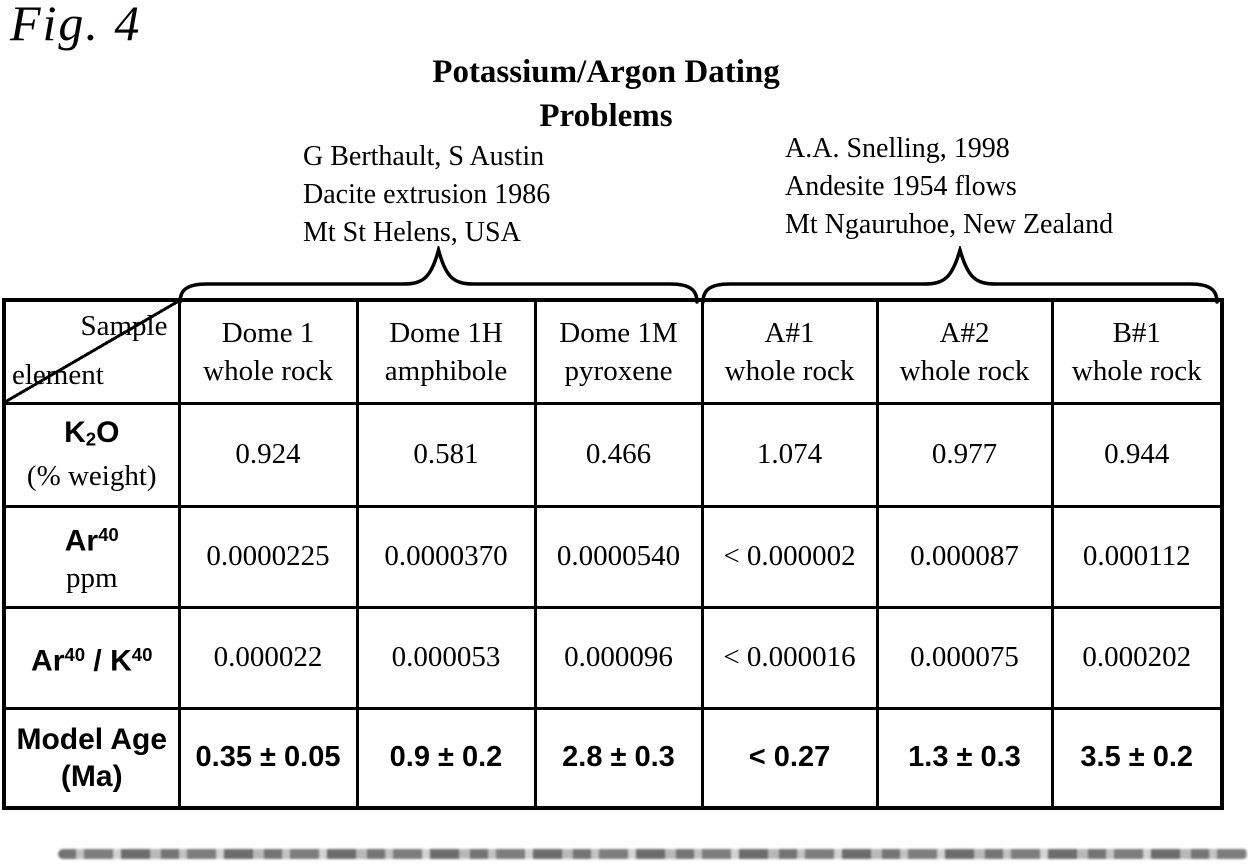  Describe the element at coordinates (789, 332) in the screenshot. I see `column-header-line1: A#1` at that location.